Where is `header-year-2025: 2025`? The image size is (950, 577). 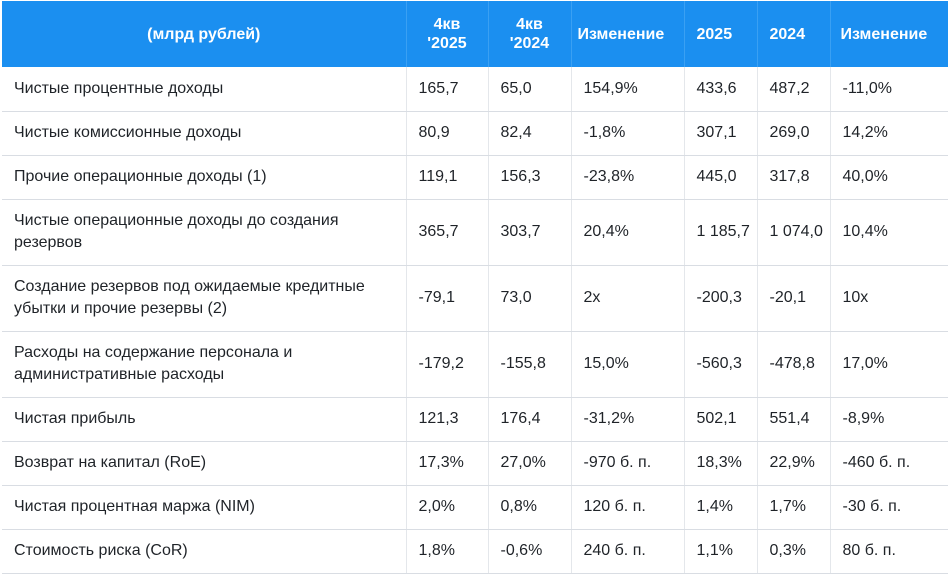
header-year-2025: 2025 is located at coordinates (721, 34).